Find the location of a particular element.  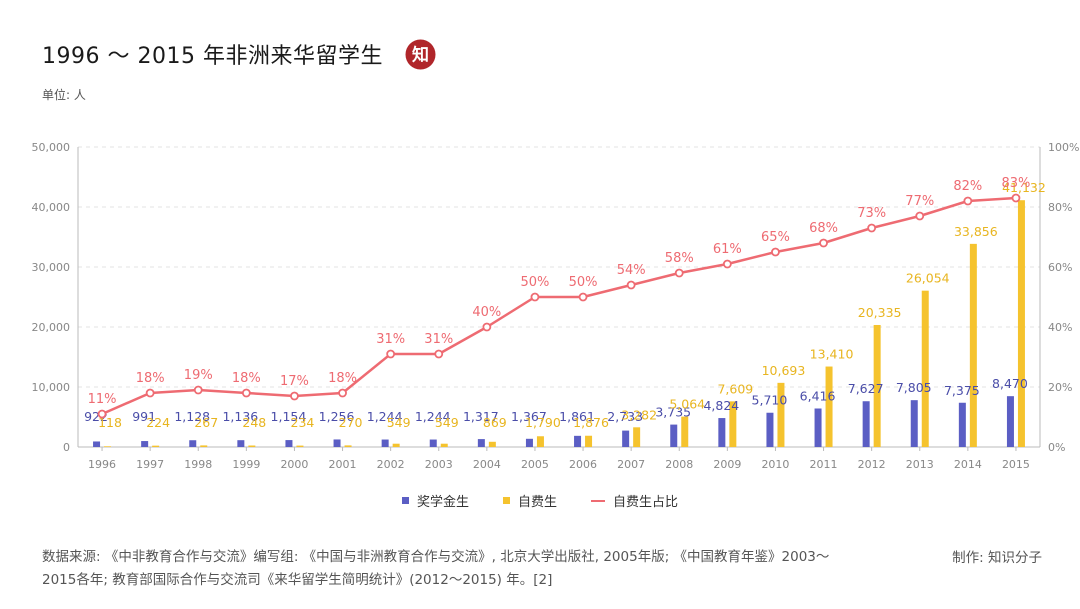

x-tick-label: 2010 is located at coordinates (775, 464).